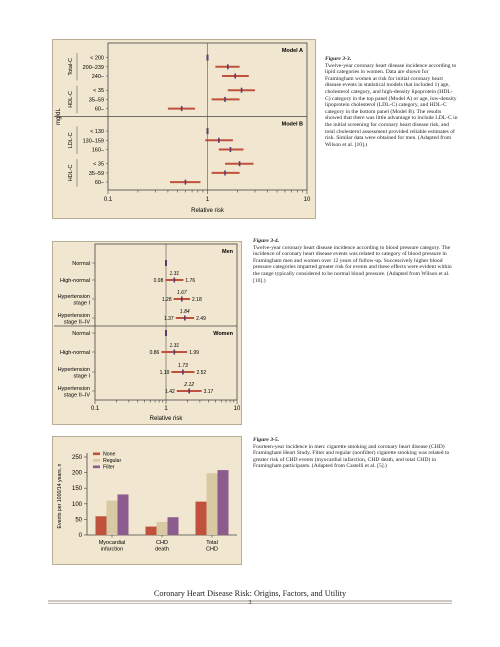 This screenshot has width=500, height=647. I want to click on row-label: 160–, so click(98, 151).